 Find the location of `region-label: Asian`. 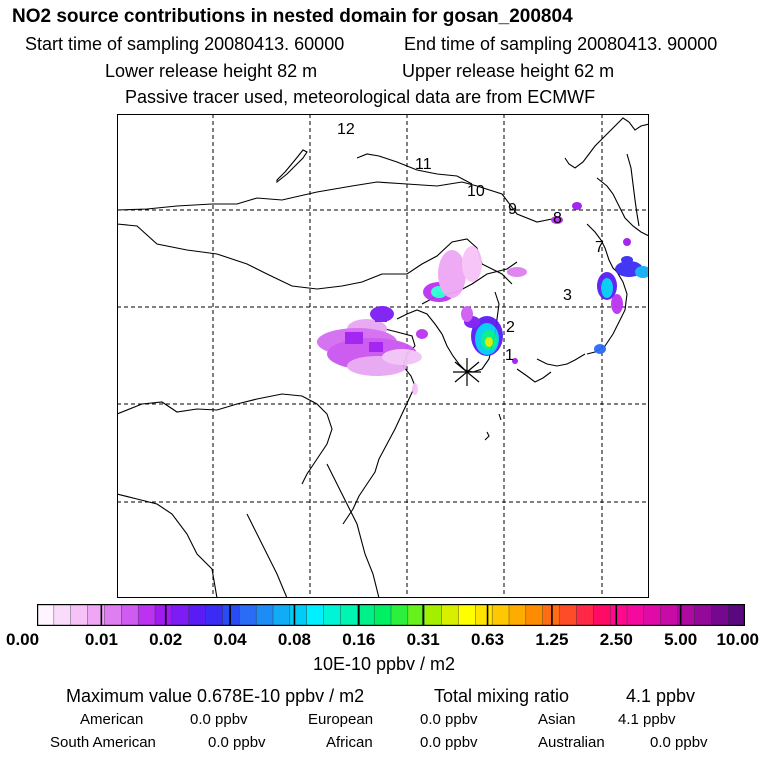

region-label: Asian is located at coordinates (557, 719).